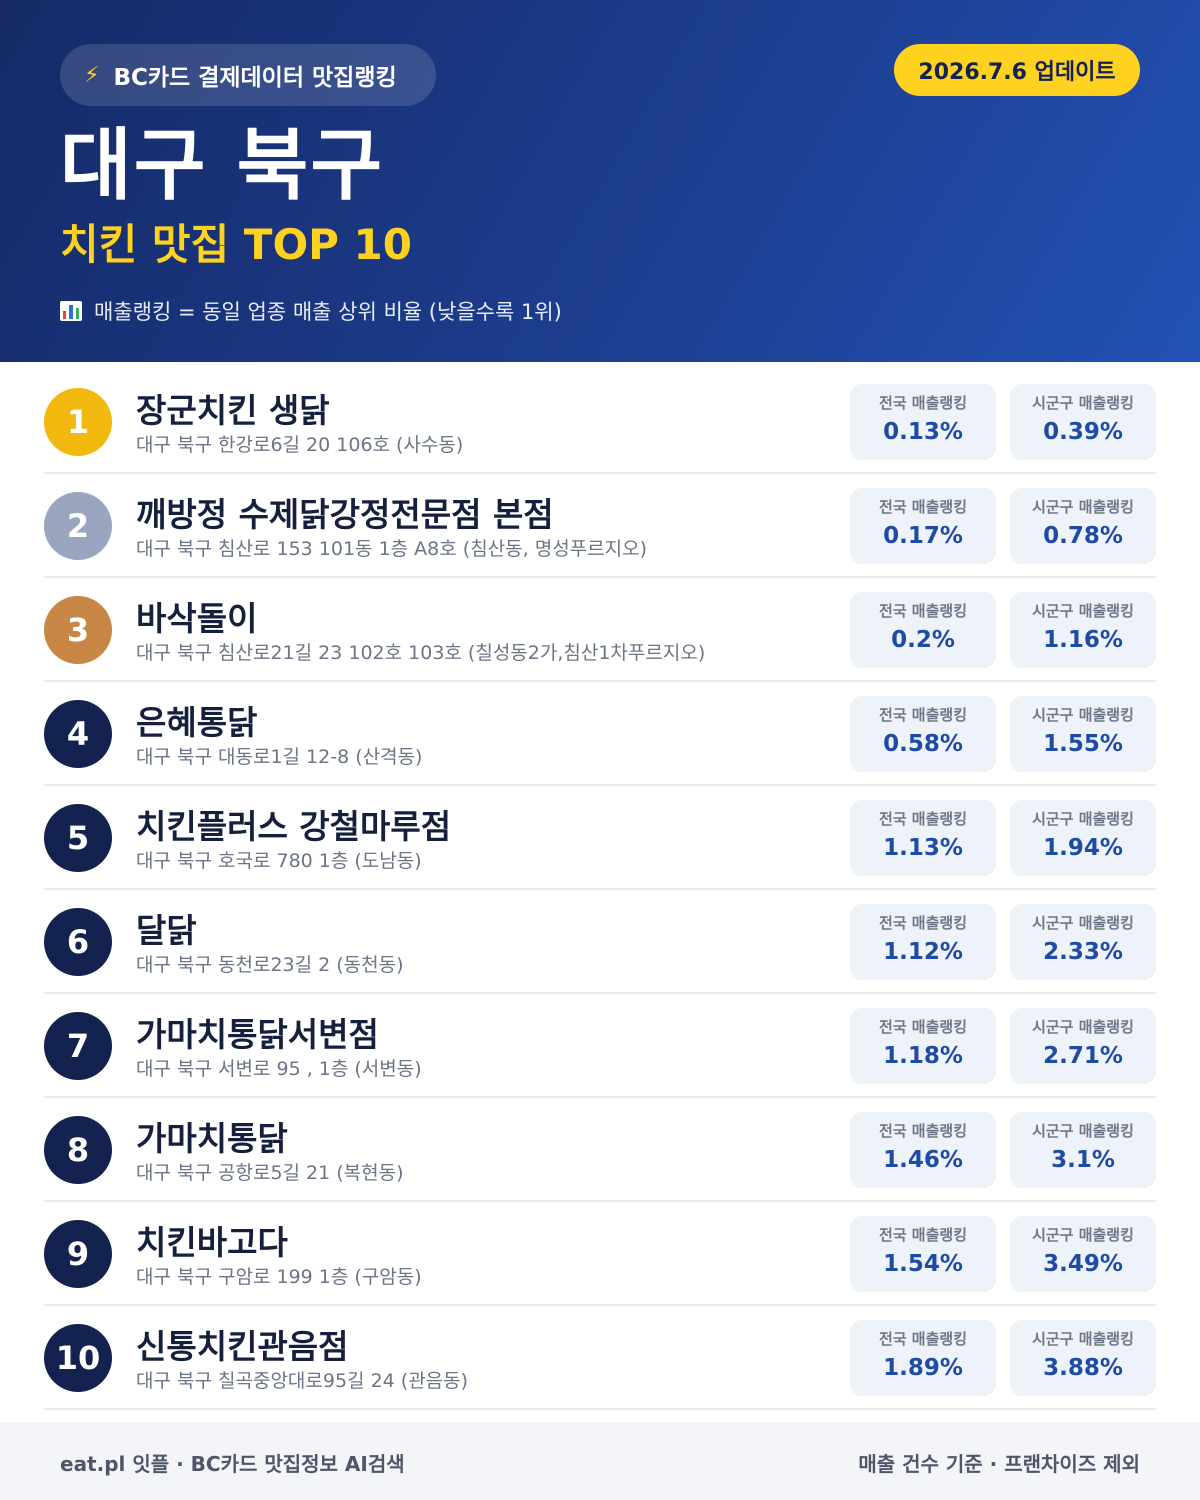 The image size is (1200, 1500). Describe the element at coordinates (1083, 630) in the screenshot. I see `local-rank-box: 시군구 매출랭킹 1.16%` at that location.